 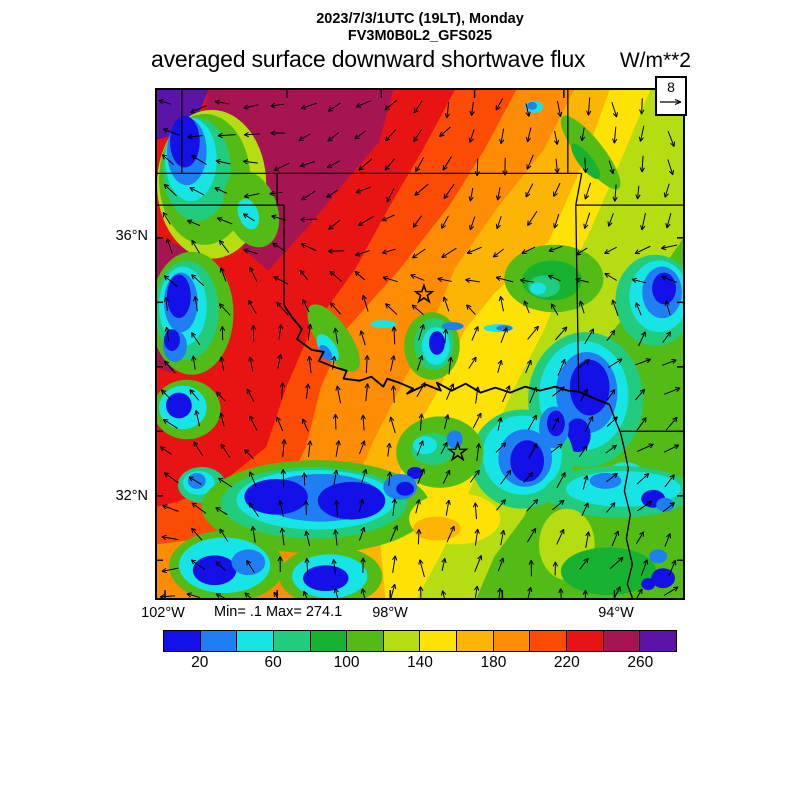 What do you see at coordinates (278, 612) in the screenshot?
I see `minmax-stats: Min= .1 Max= 274.1` at bounding box center [278, 612].